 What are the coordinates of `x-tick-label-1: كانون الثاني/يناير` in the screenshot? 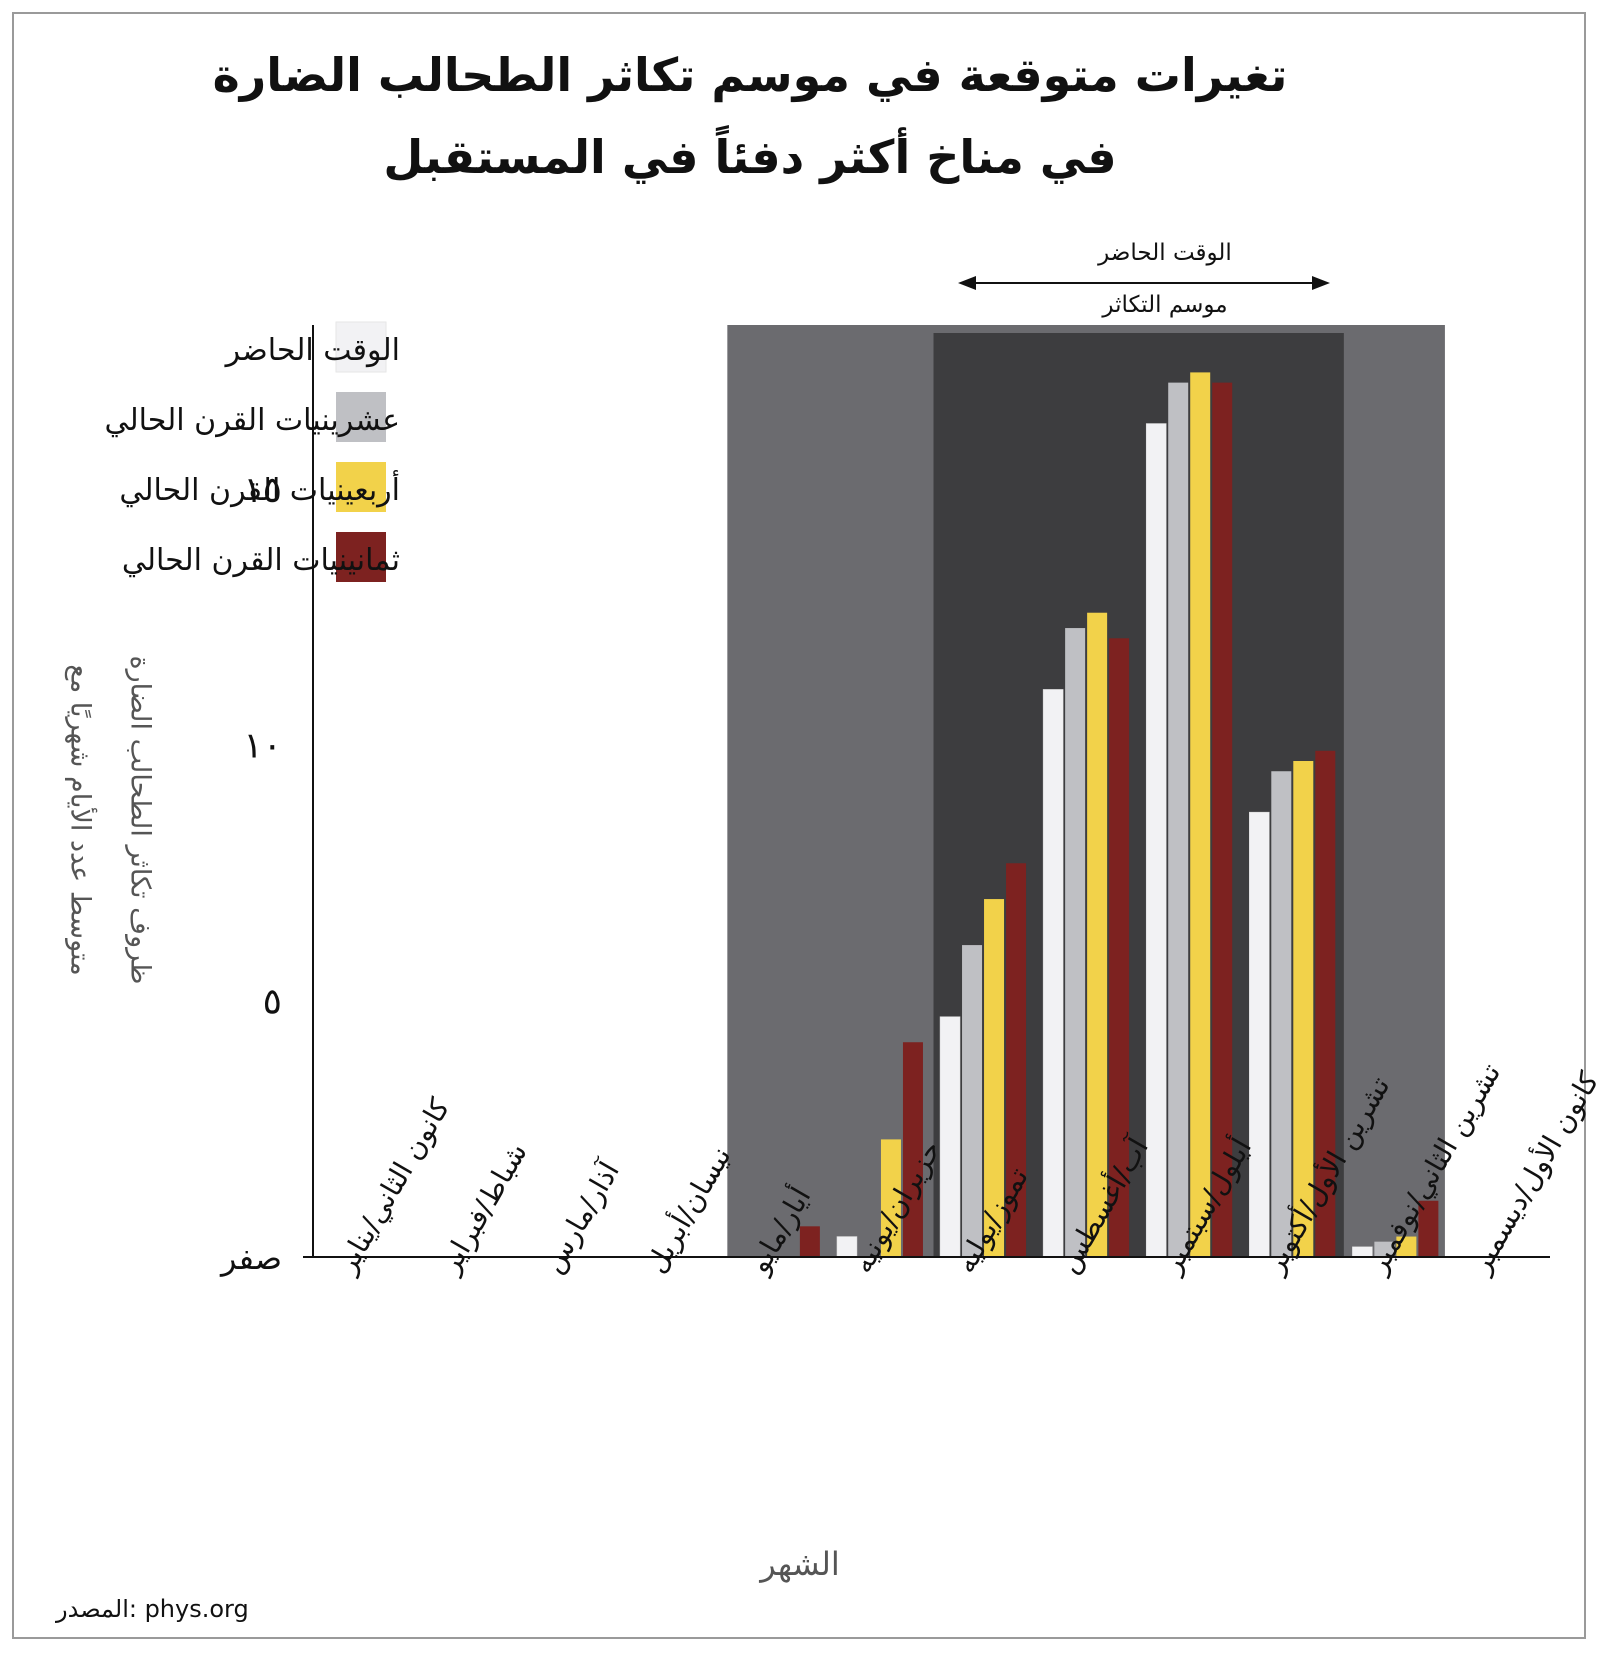 It's located at (393, 1186).